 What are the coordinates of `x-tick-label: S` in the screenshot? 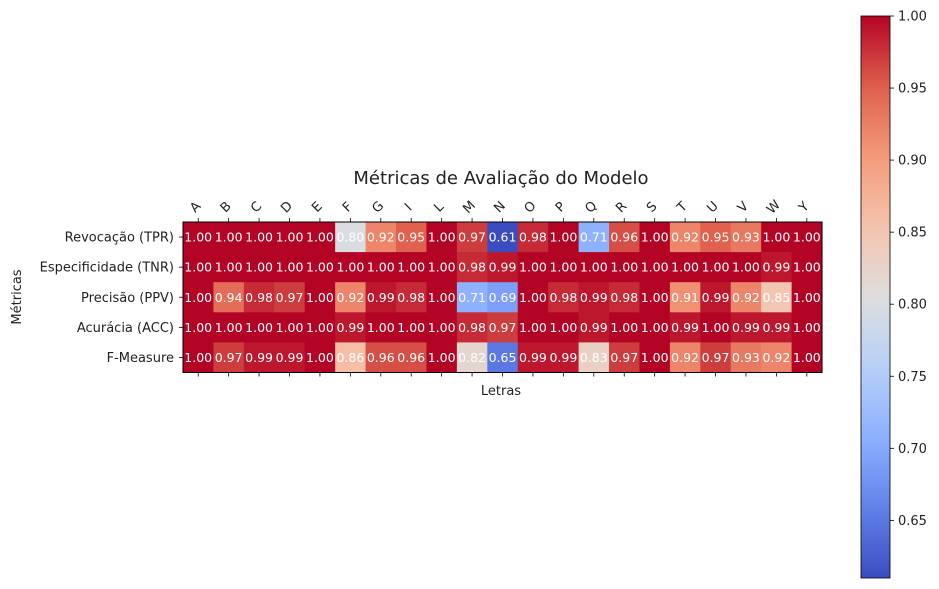 It's located at (652, 207).